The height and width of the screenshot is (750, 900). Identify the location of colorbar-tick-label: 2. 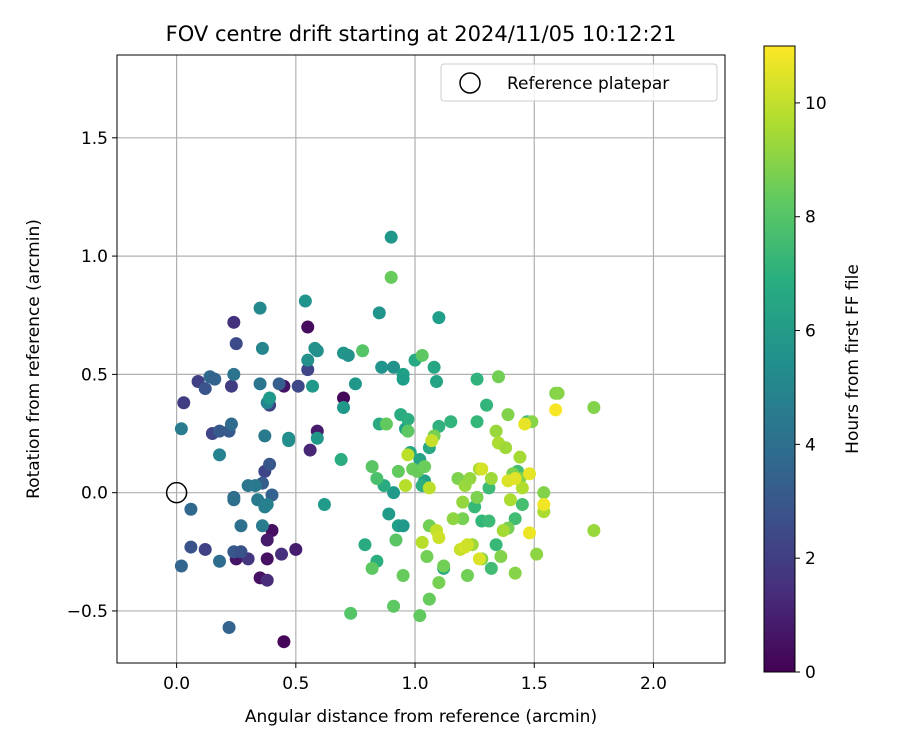
(810, 559).